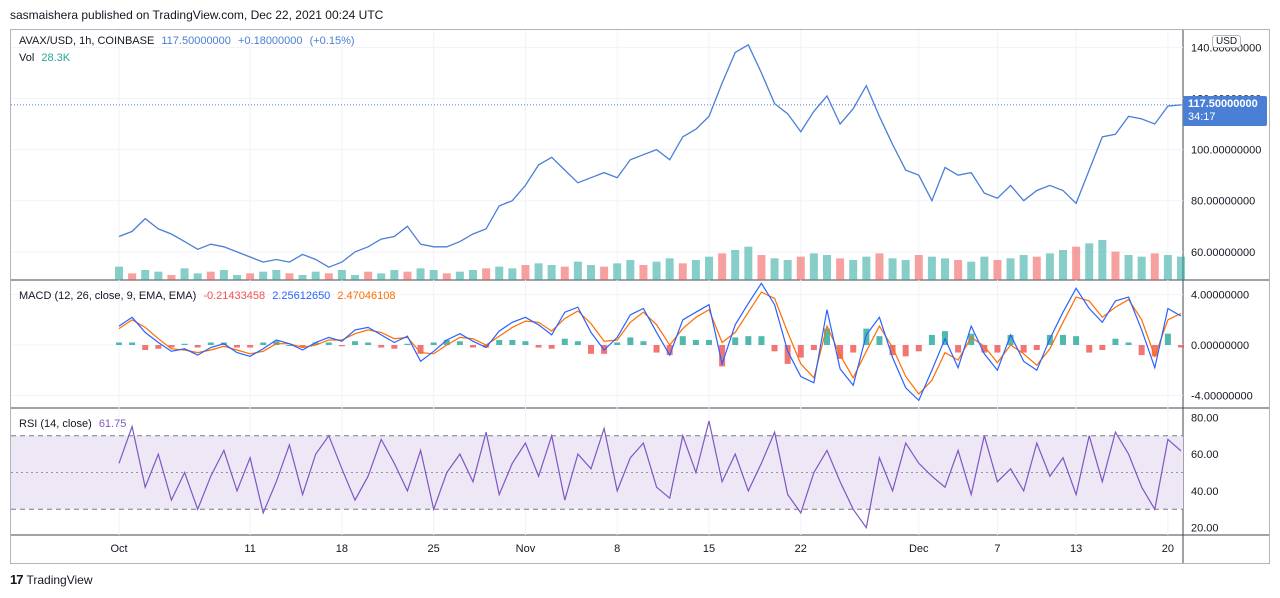 The image size is (1280, 598). Describe the element at coordinates (55, 424) in the screenshot. I see `rsi-label: RSI (14, close)` at that location.